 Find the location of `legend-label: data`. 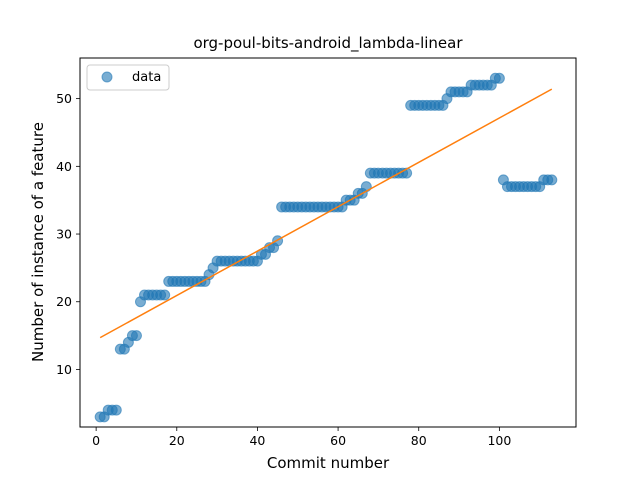

legend-label: data is located at coordinates (146, 77).